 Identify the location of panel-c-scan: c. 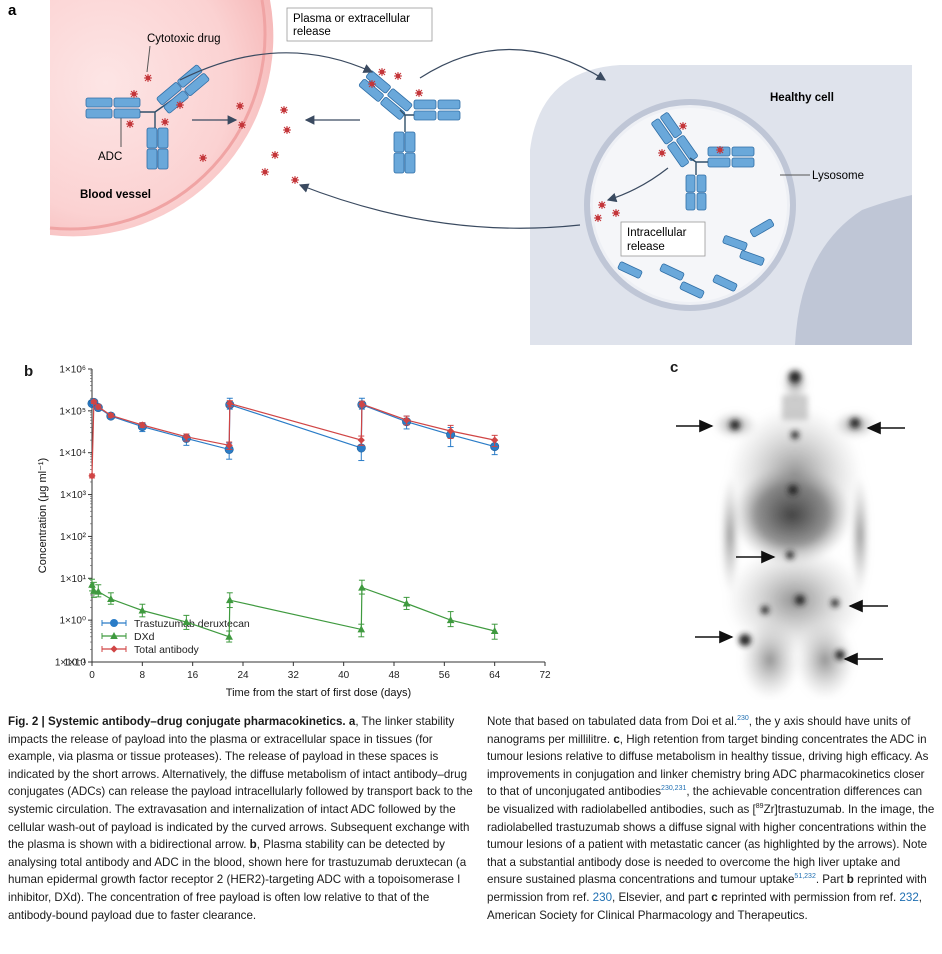
(801, 527).